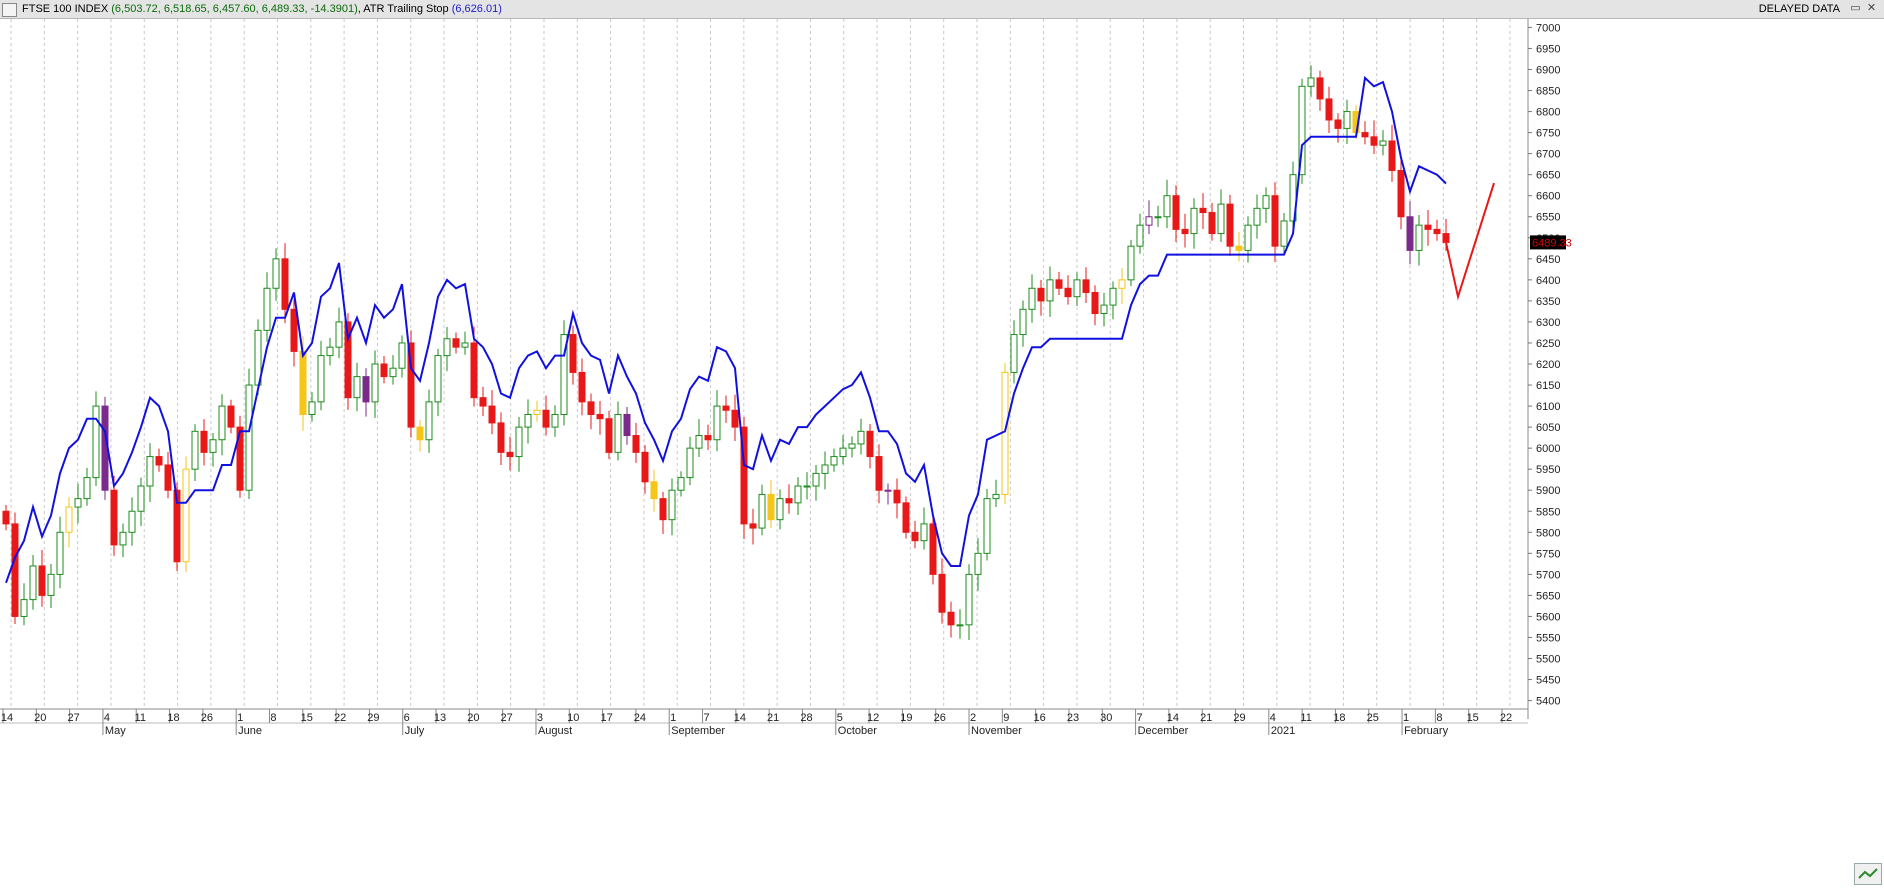  I want to click on price-tick-label: 6400, so click(1548, 281).